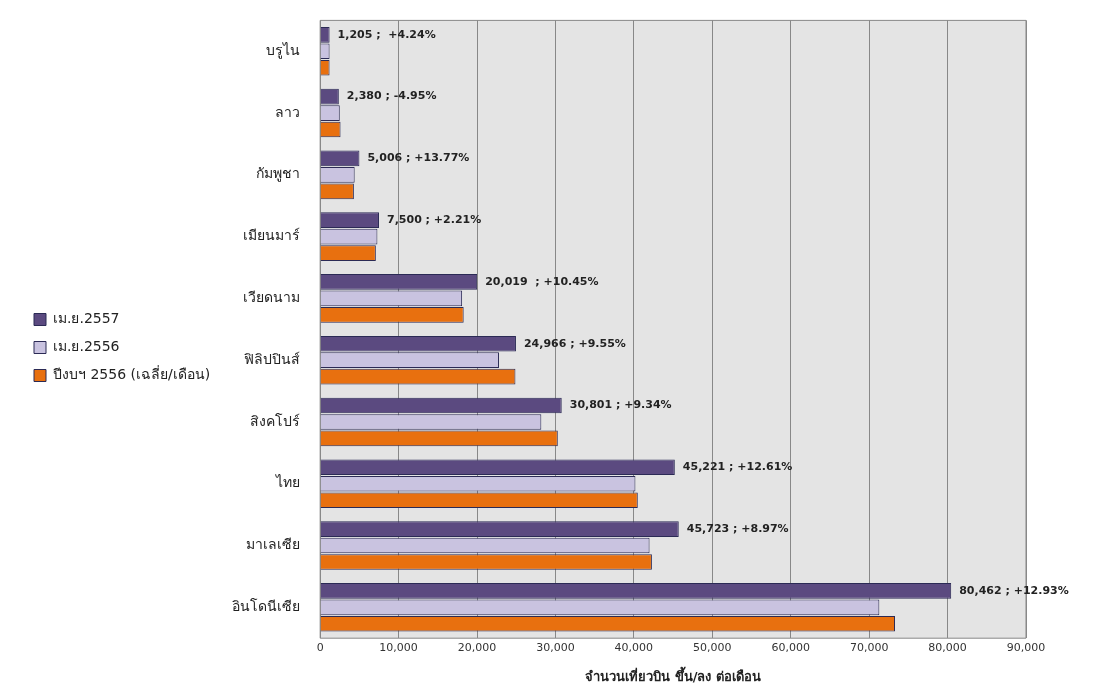 The width and height of the screenshot is (1101, 699). What do you see at coordinates (418, 158) in the screenshot?
I see `data-label: 5,006 ; +13.77%` at bounding box center [418, 158].